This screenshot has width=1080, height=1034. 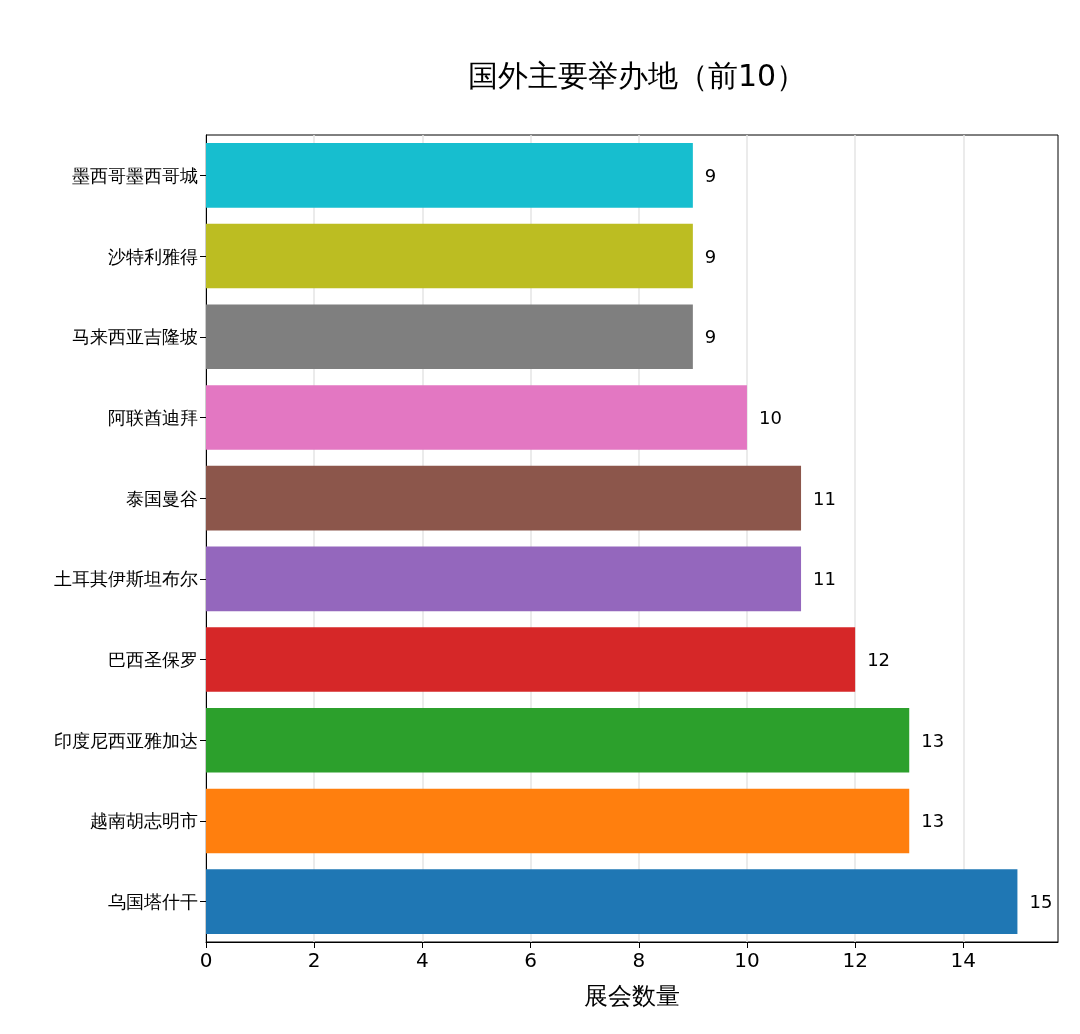 What do you see at coordinates (1041, 902) in the screenshot?
I see `data-label: 15` at bounding box center [1041, 902].